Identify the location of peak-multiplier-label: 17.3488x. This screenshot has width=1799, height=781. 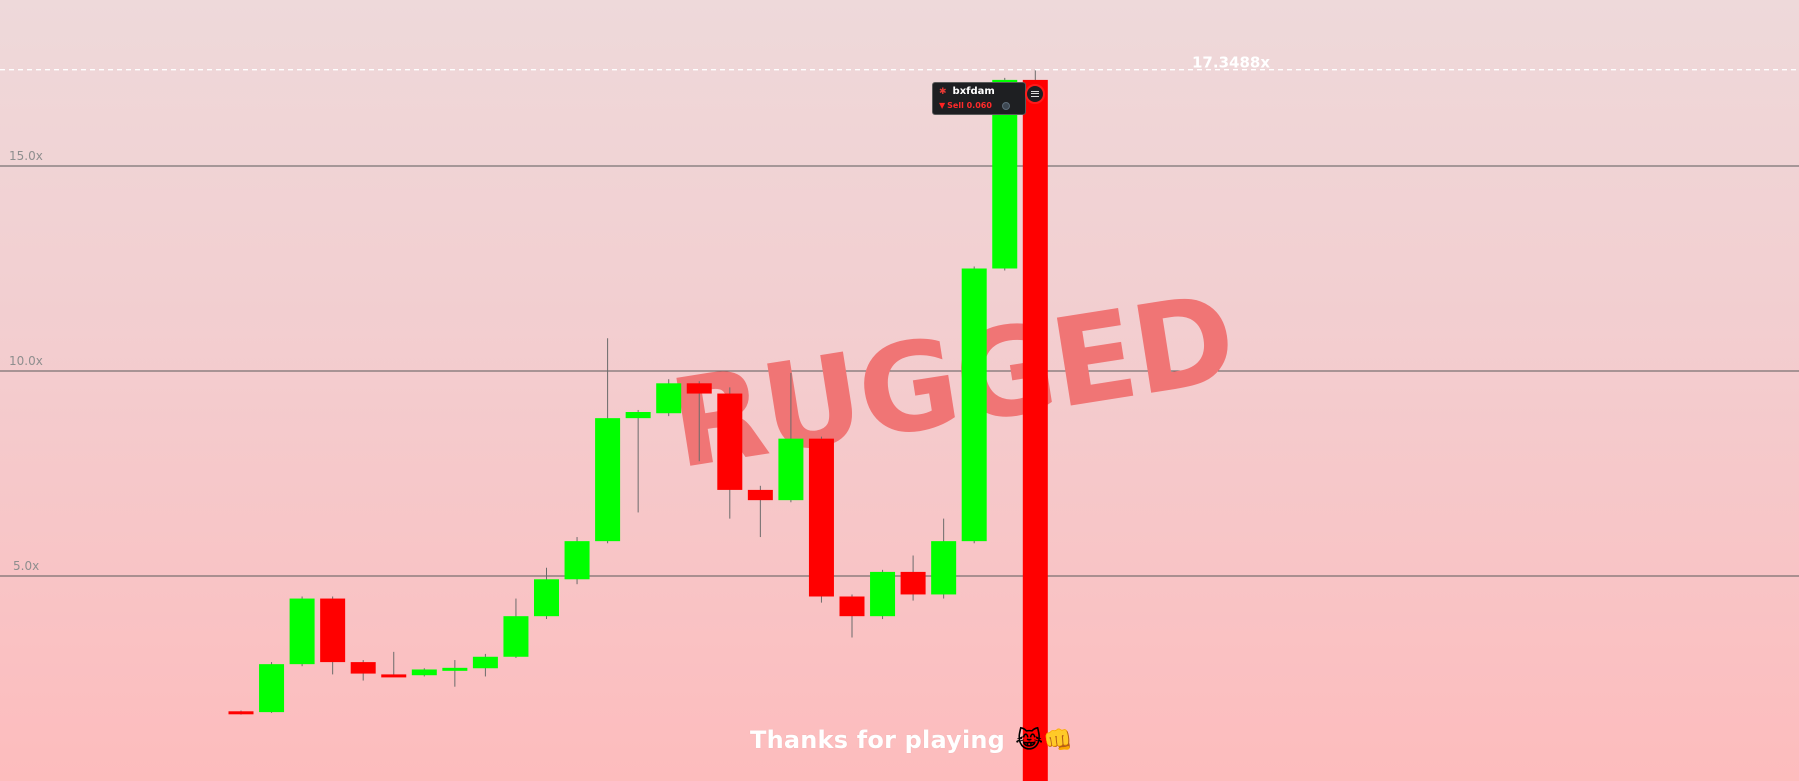
(1231, 63).